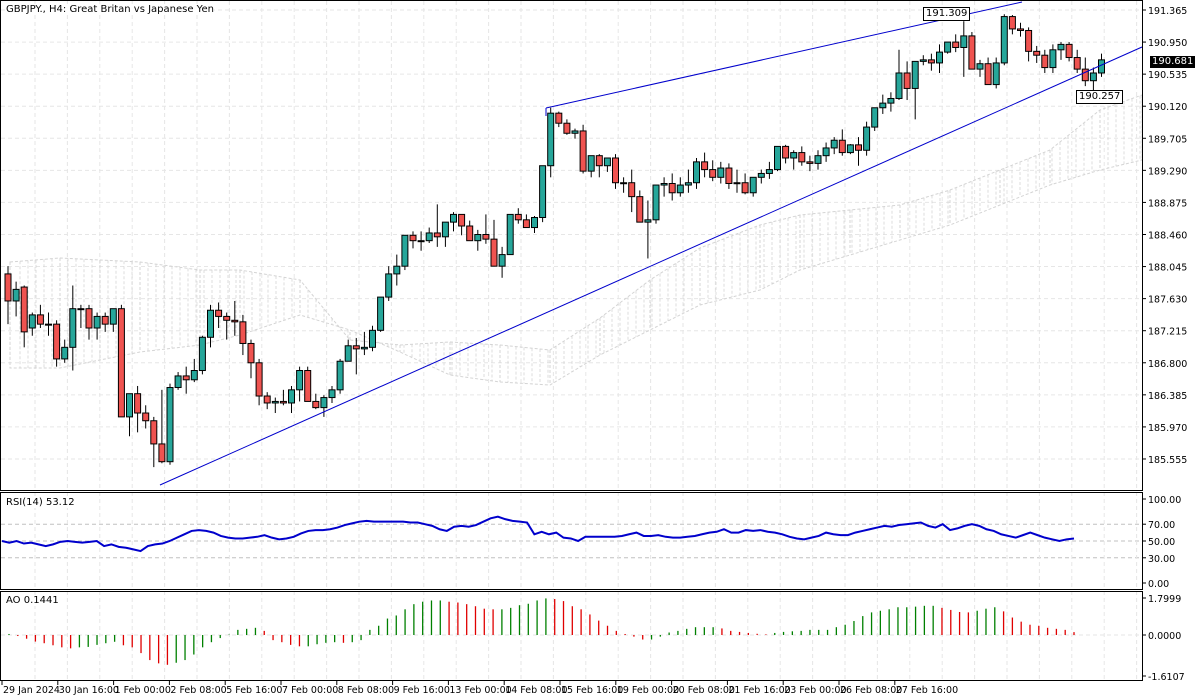  What do you see at coordinates (1167, 364) in the screenshot?
I see `price-tick: 186.800` at bounding box center [1167, 364].